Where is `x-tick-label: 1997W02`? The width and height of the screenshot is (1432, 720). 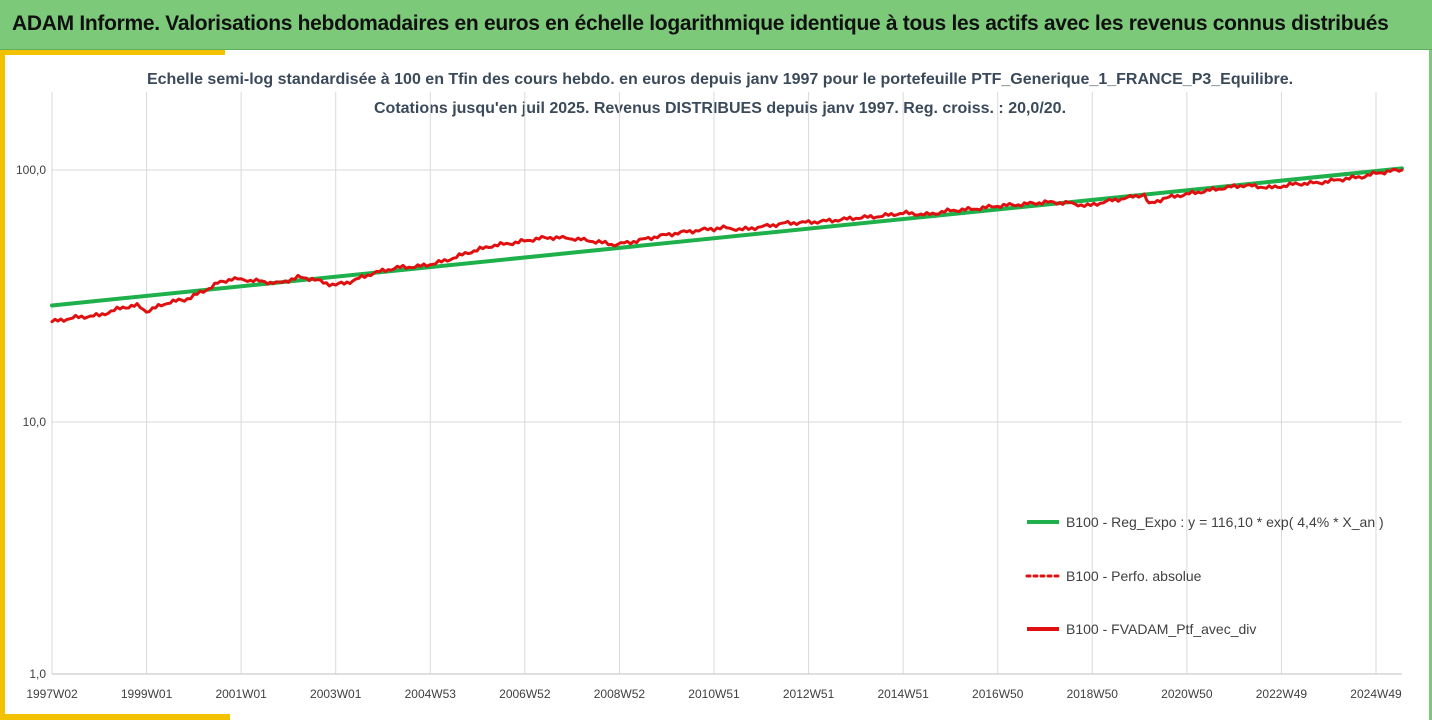
x-tick-label: 1997W02 is located at coordinates (52, 694).